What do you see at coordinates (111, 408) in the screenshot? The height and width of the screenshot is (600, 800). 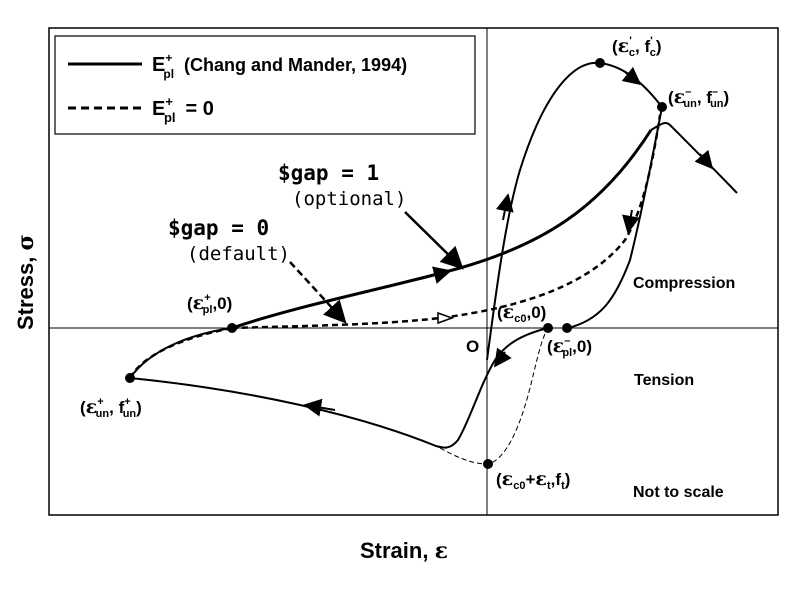 I see `tension-unload-label: (ε+ un, f+ un)` at bounding box center [111, 408].